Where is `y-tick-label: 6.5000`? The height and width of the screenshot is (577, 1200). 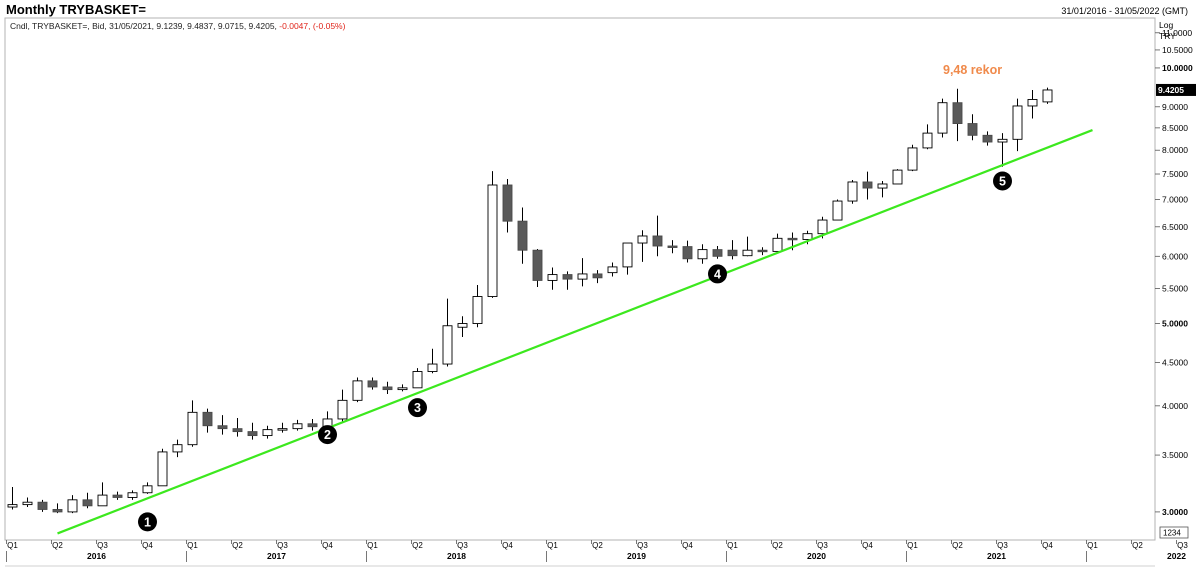 y-tick-label: 6.5000 is located at coordinates (1175, 227).